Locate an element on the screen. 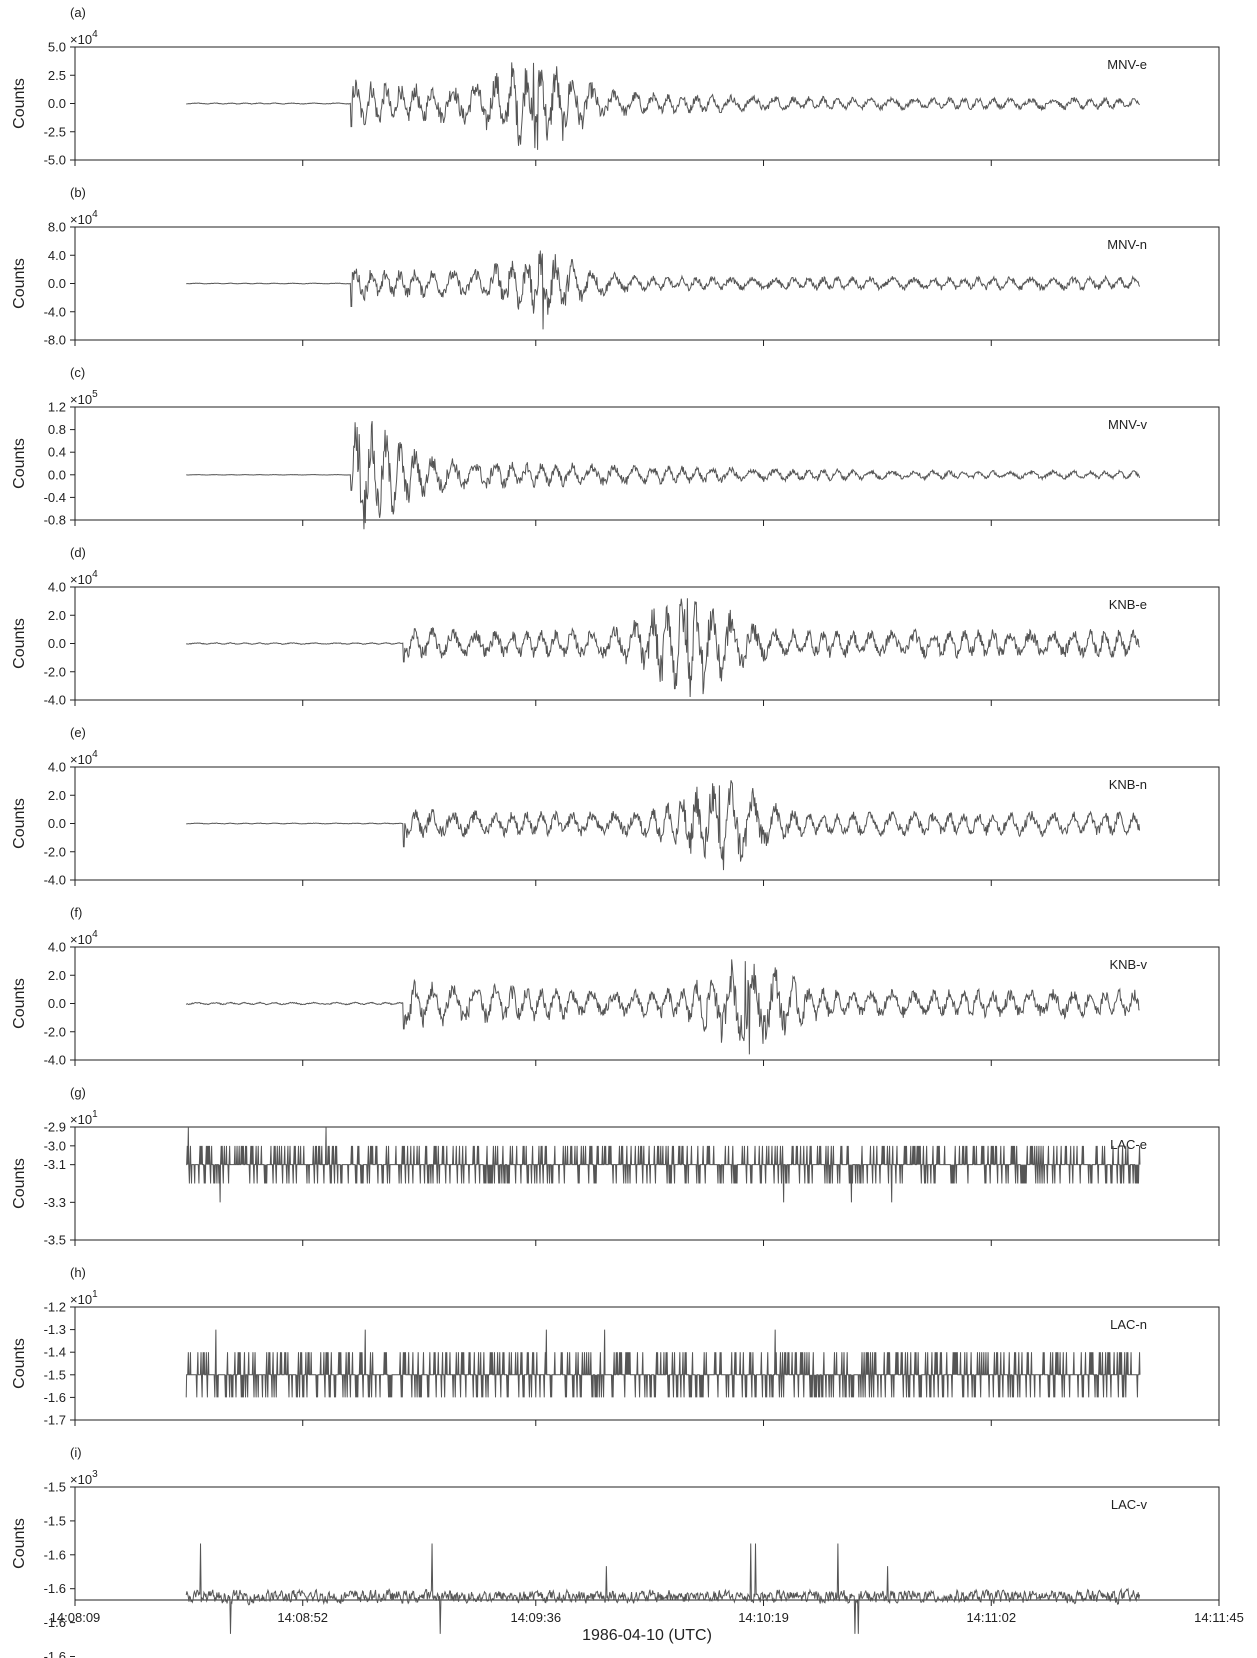 This screenshot has height=1658, width=1257. y-tick-label: -3.5 is located at coordinates (55, 1240).